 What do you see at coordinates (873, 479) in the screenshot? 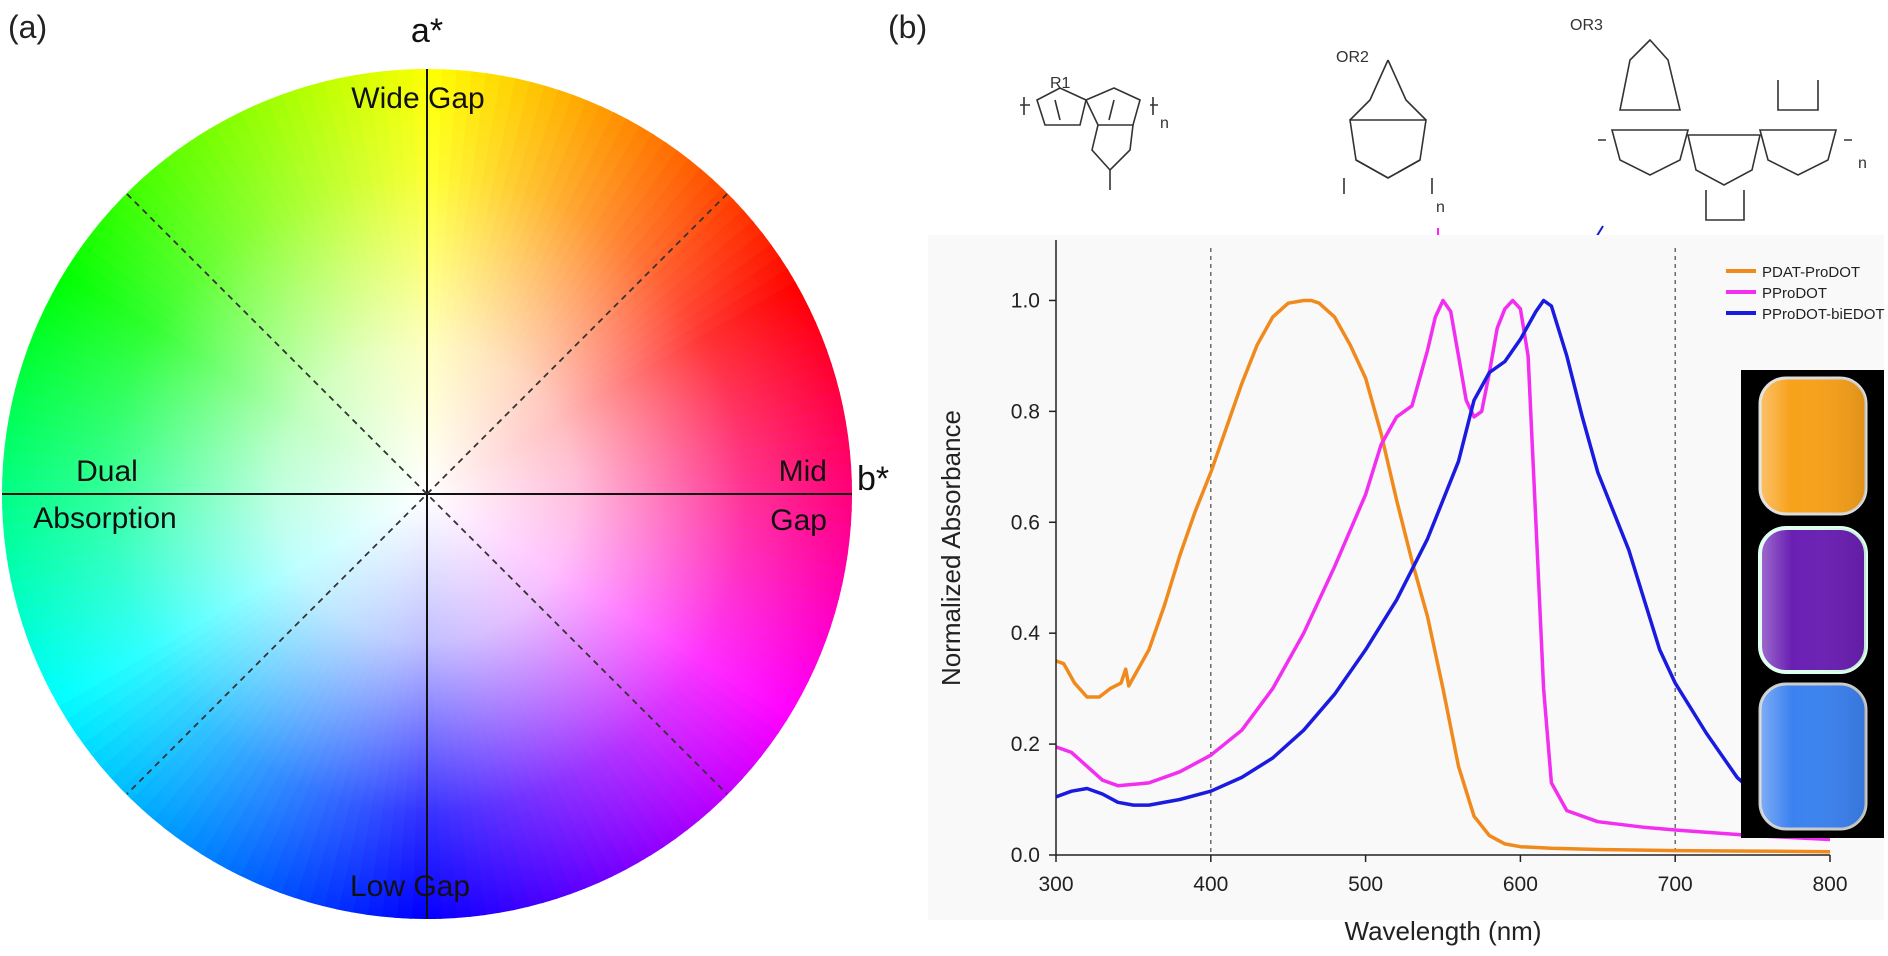
I see `b-star-label: b*` at bounding box center [873, 479].